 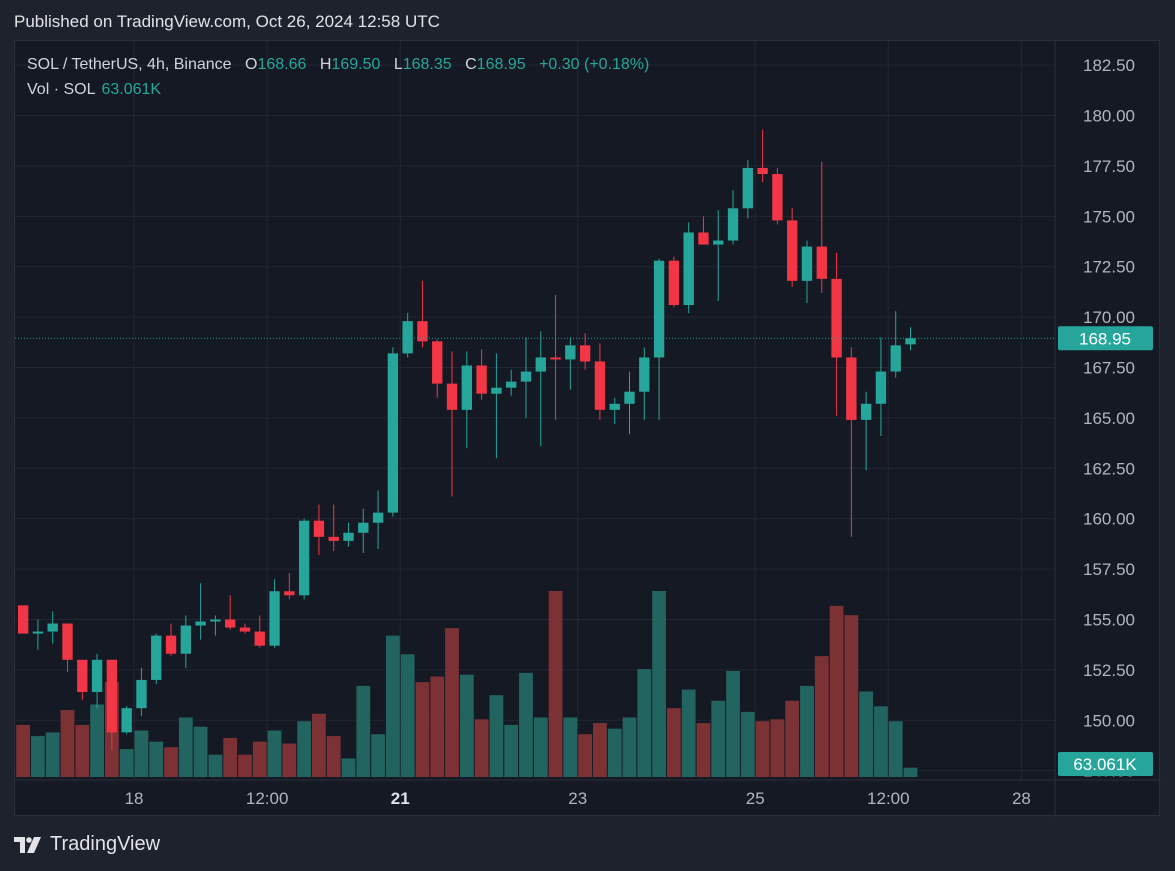 I want to click on volume-line: Vol · SOL 63.061K, so click(x=338, y=92).